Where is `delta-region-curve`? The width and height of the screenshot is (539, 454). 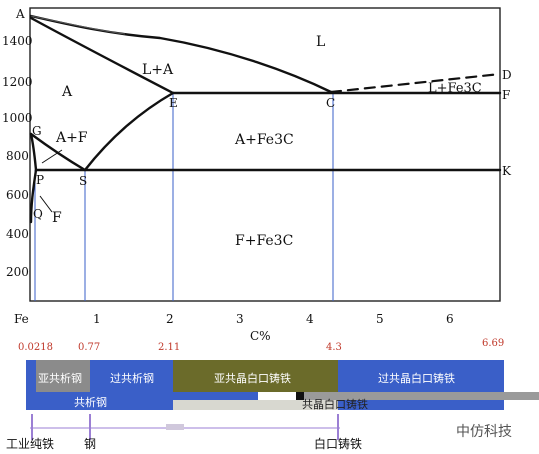 delta-region-curve is located at coordinates (78, 25).